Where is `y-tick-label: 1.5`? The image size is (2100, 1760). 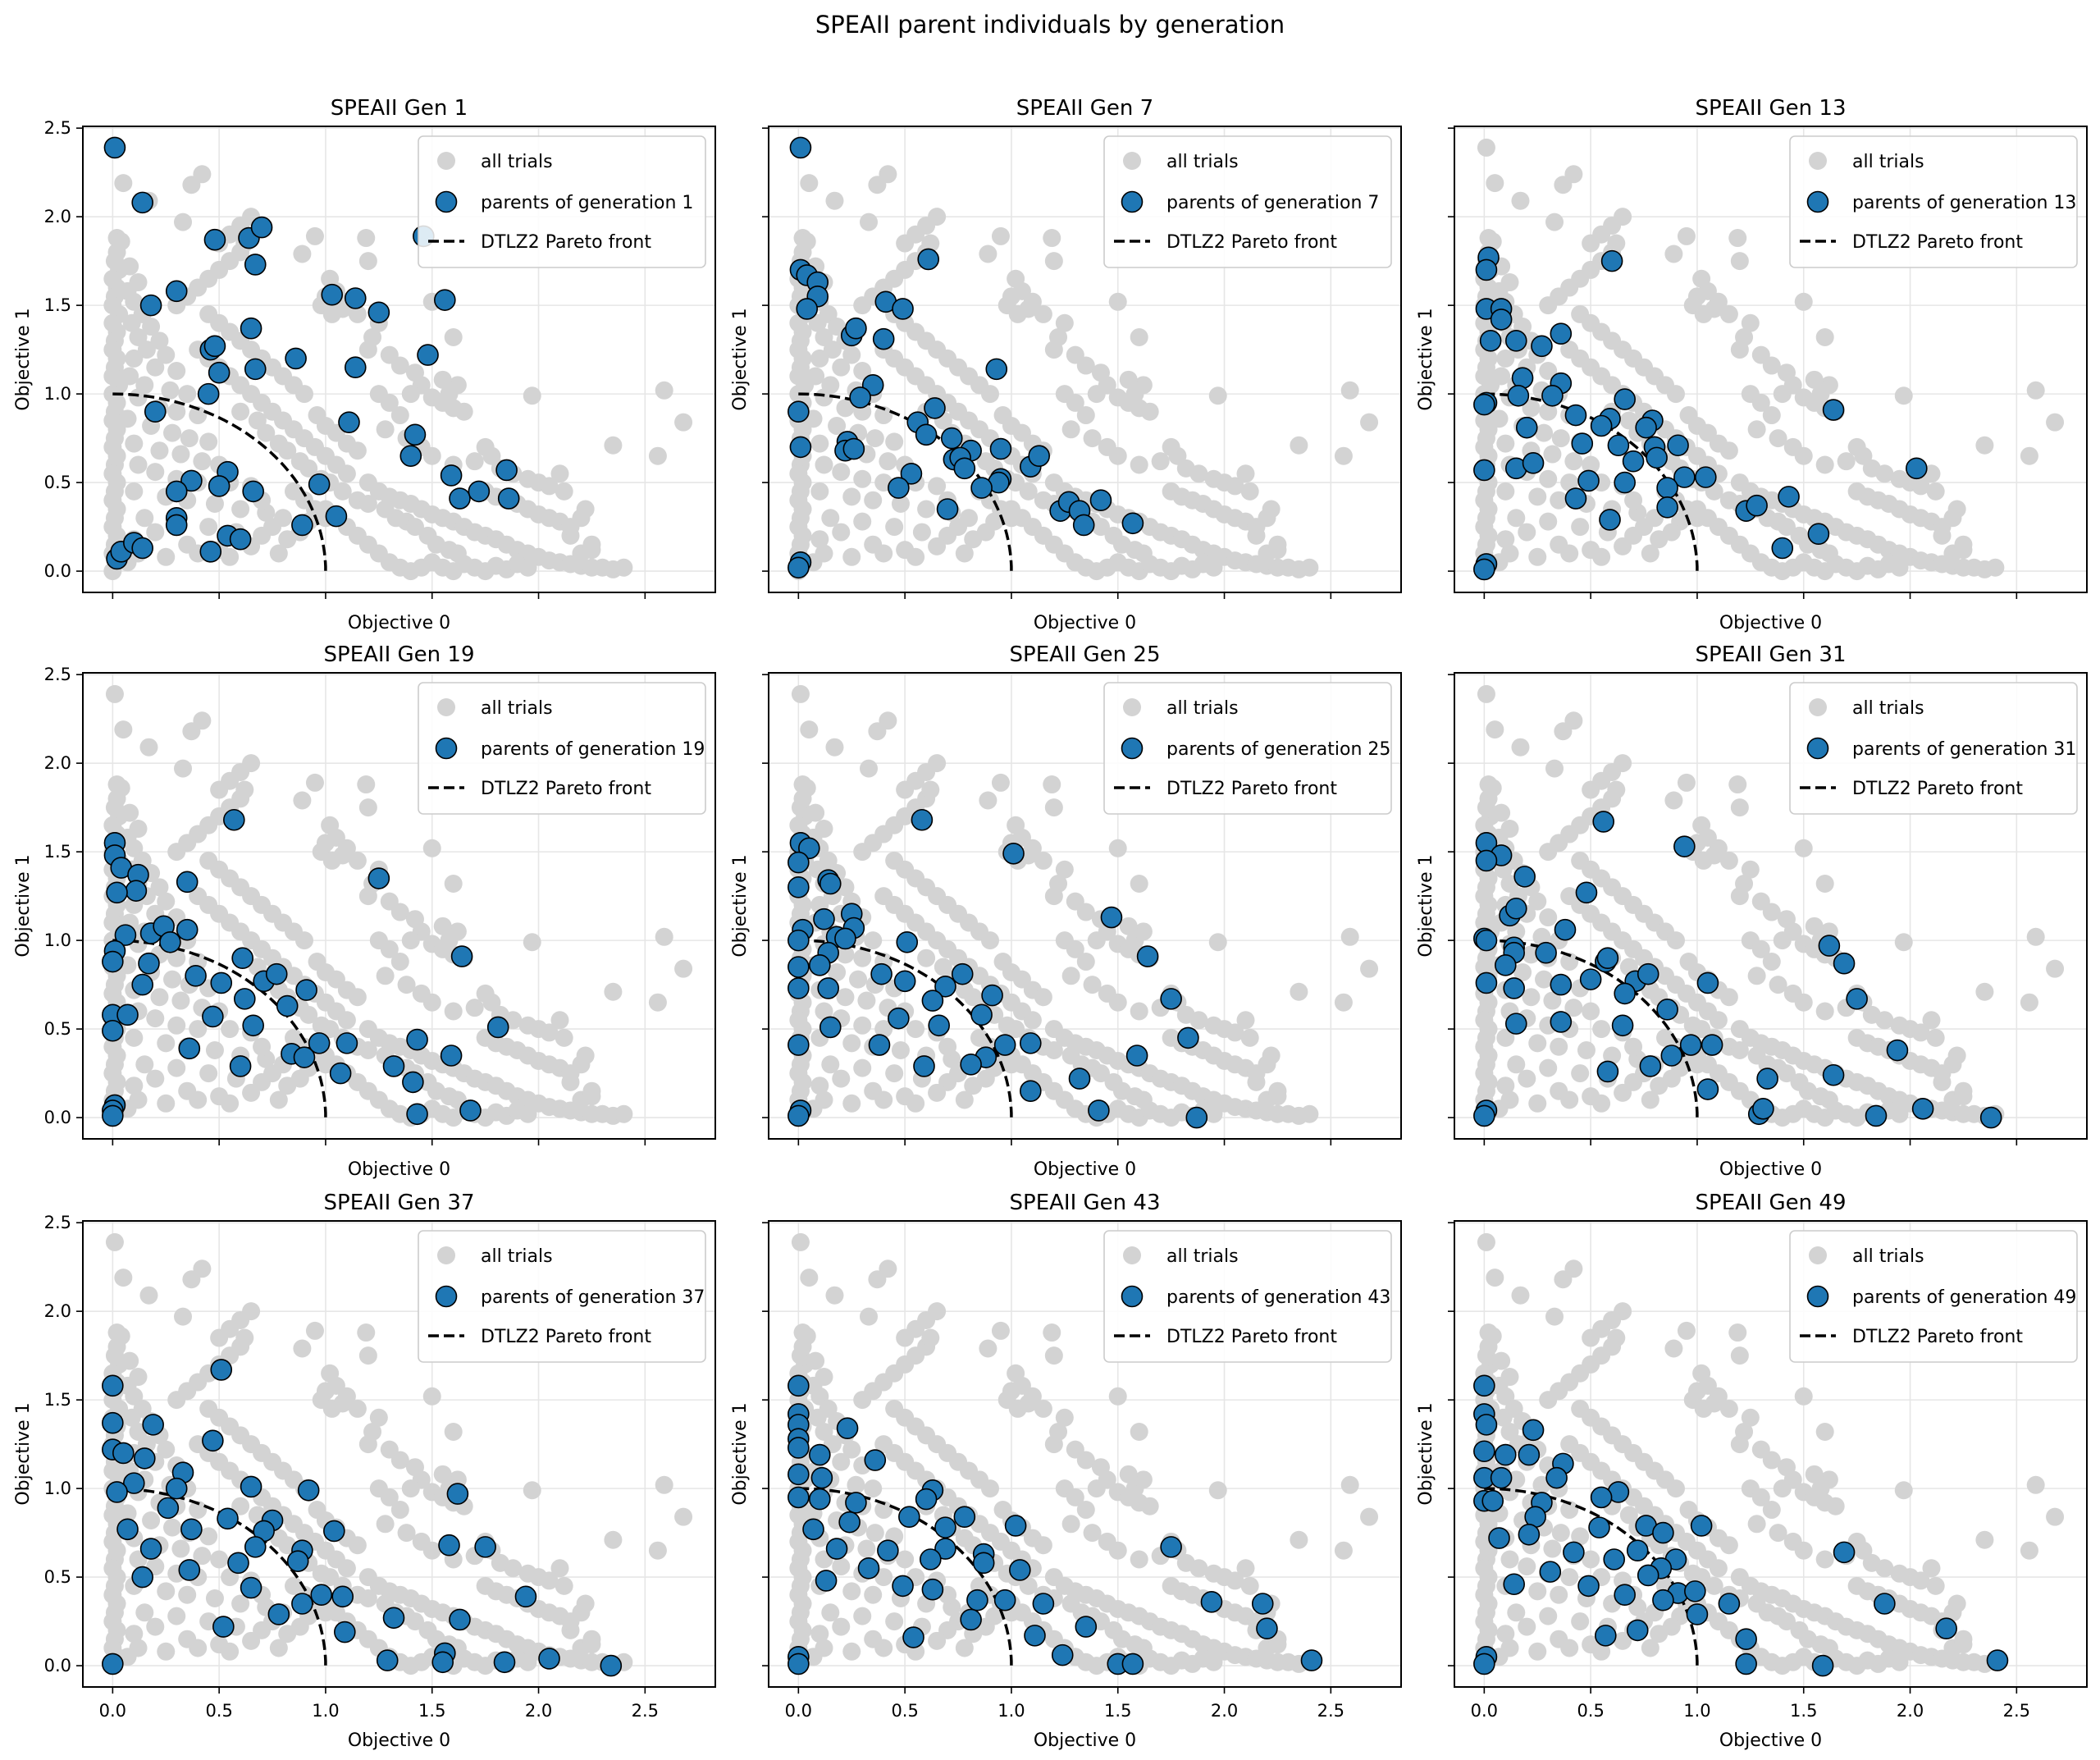 y-tick-label: 1.5 is located at coordinates (58, 1400).